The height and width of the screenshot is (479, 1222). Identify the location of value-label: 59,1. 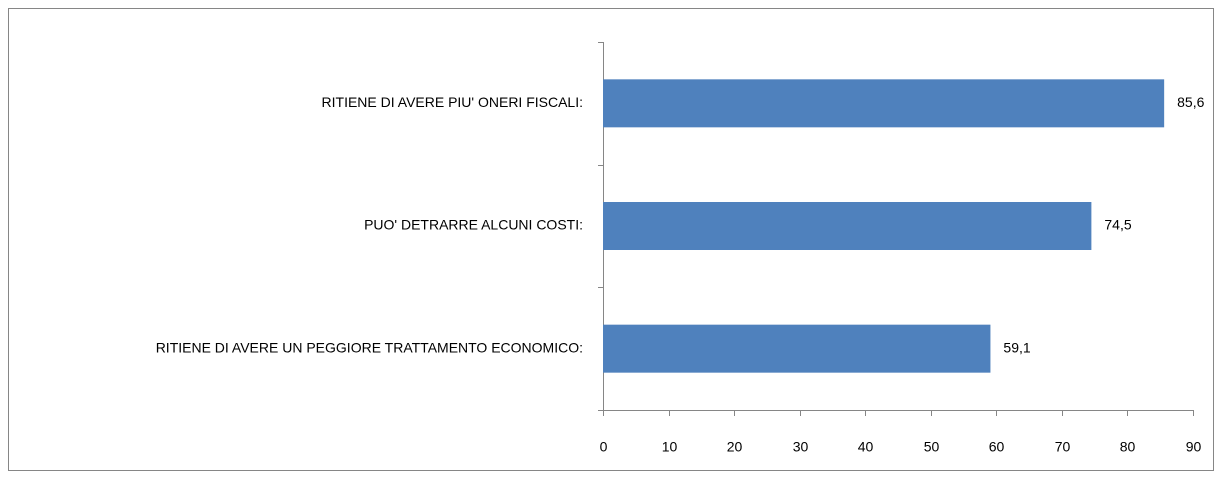
(1016, 347).